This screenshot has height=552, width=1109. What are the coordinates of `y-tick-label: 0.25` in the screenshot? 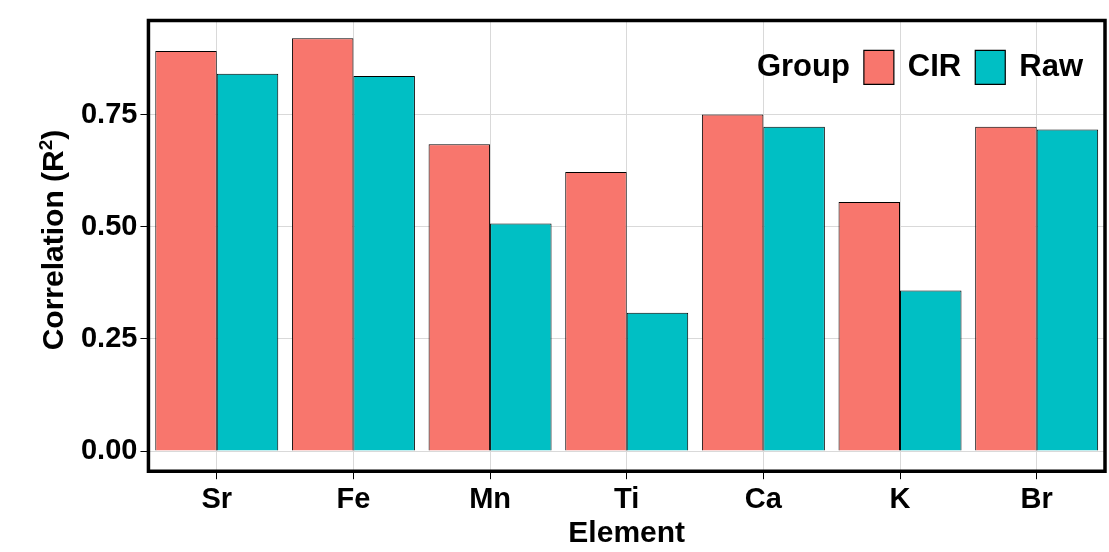 It's located at (109, 336).